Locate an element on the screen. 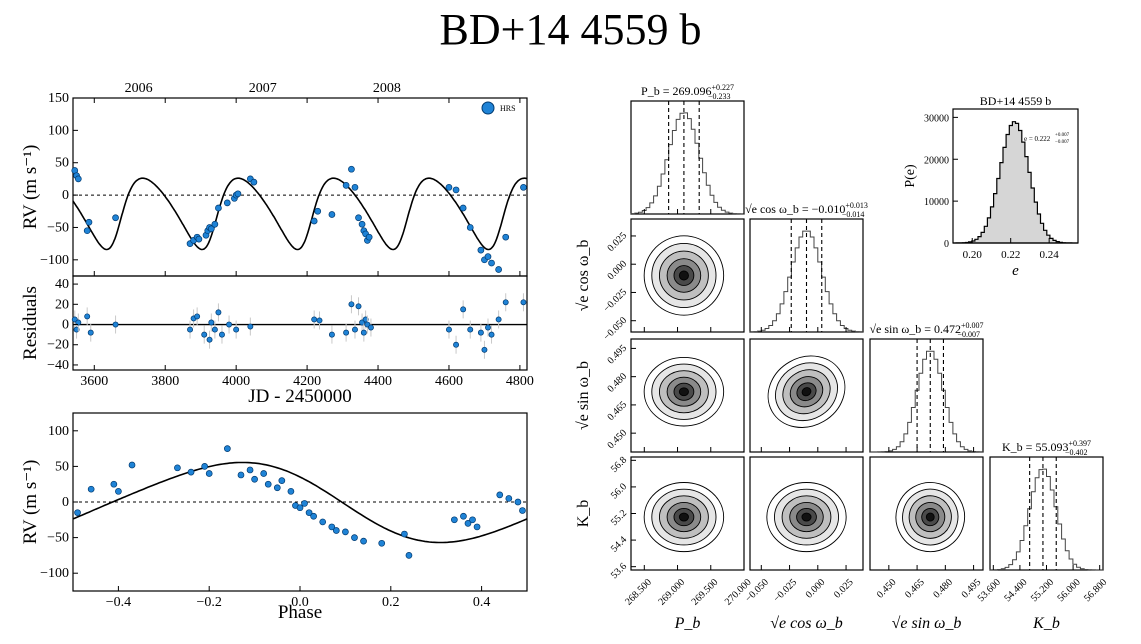  eccentricity-annotation-lower: −0.007 is located at coordinates (1062, 142).